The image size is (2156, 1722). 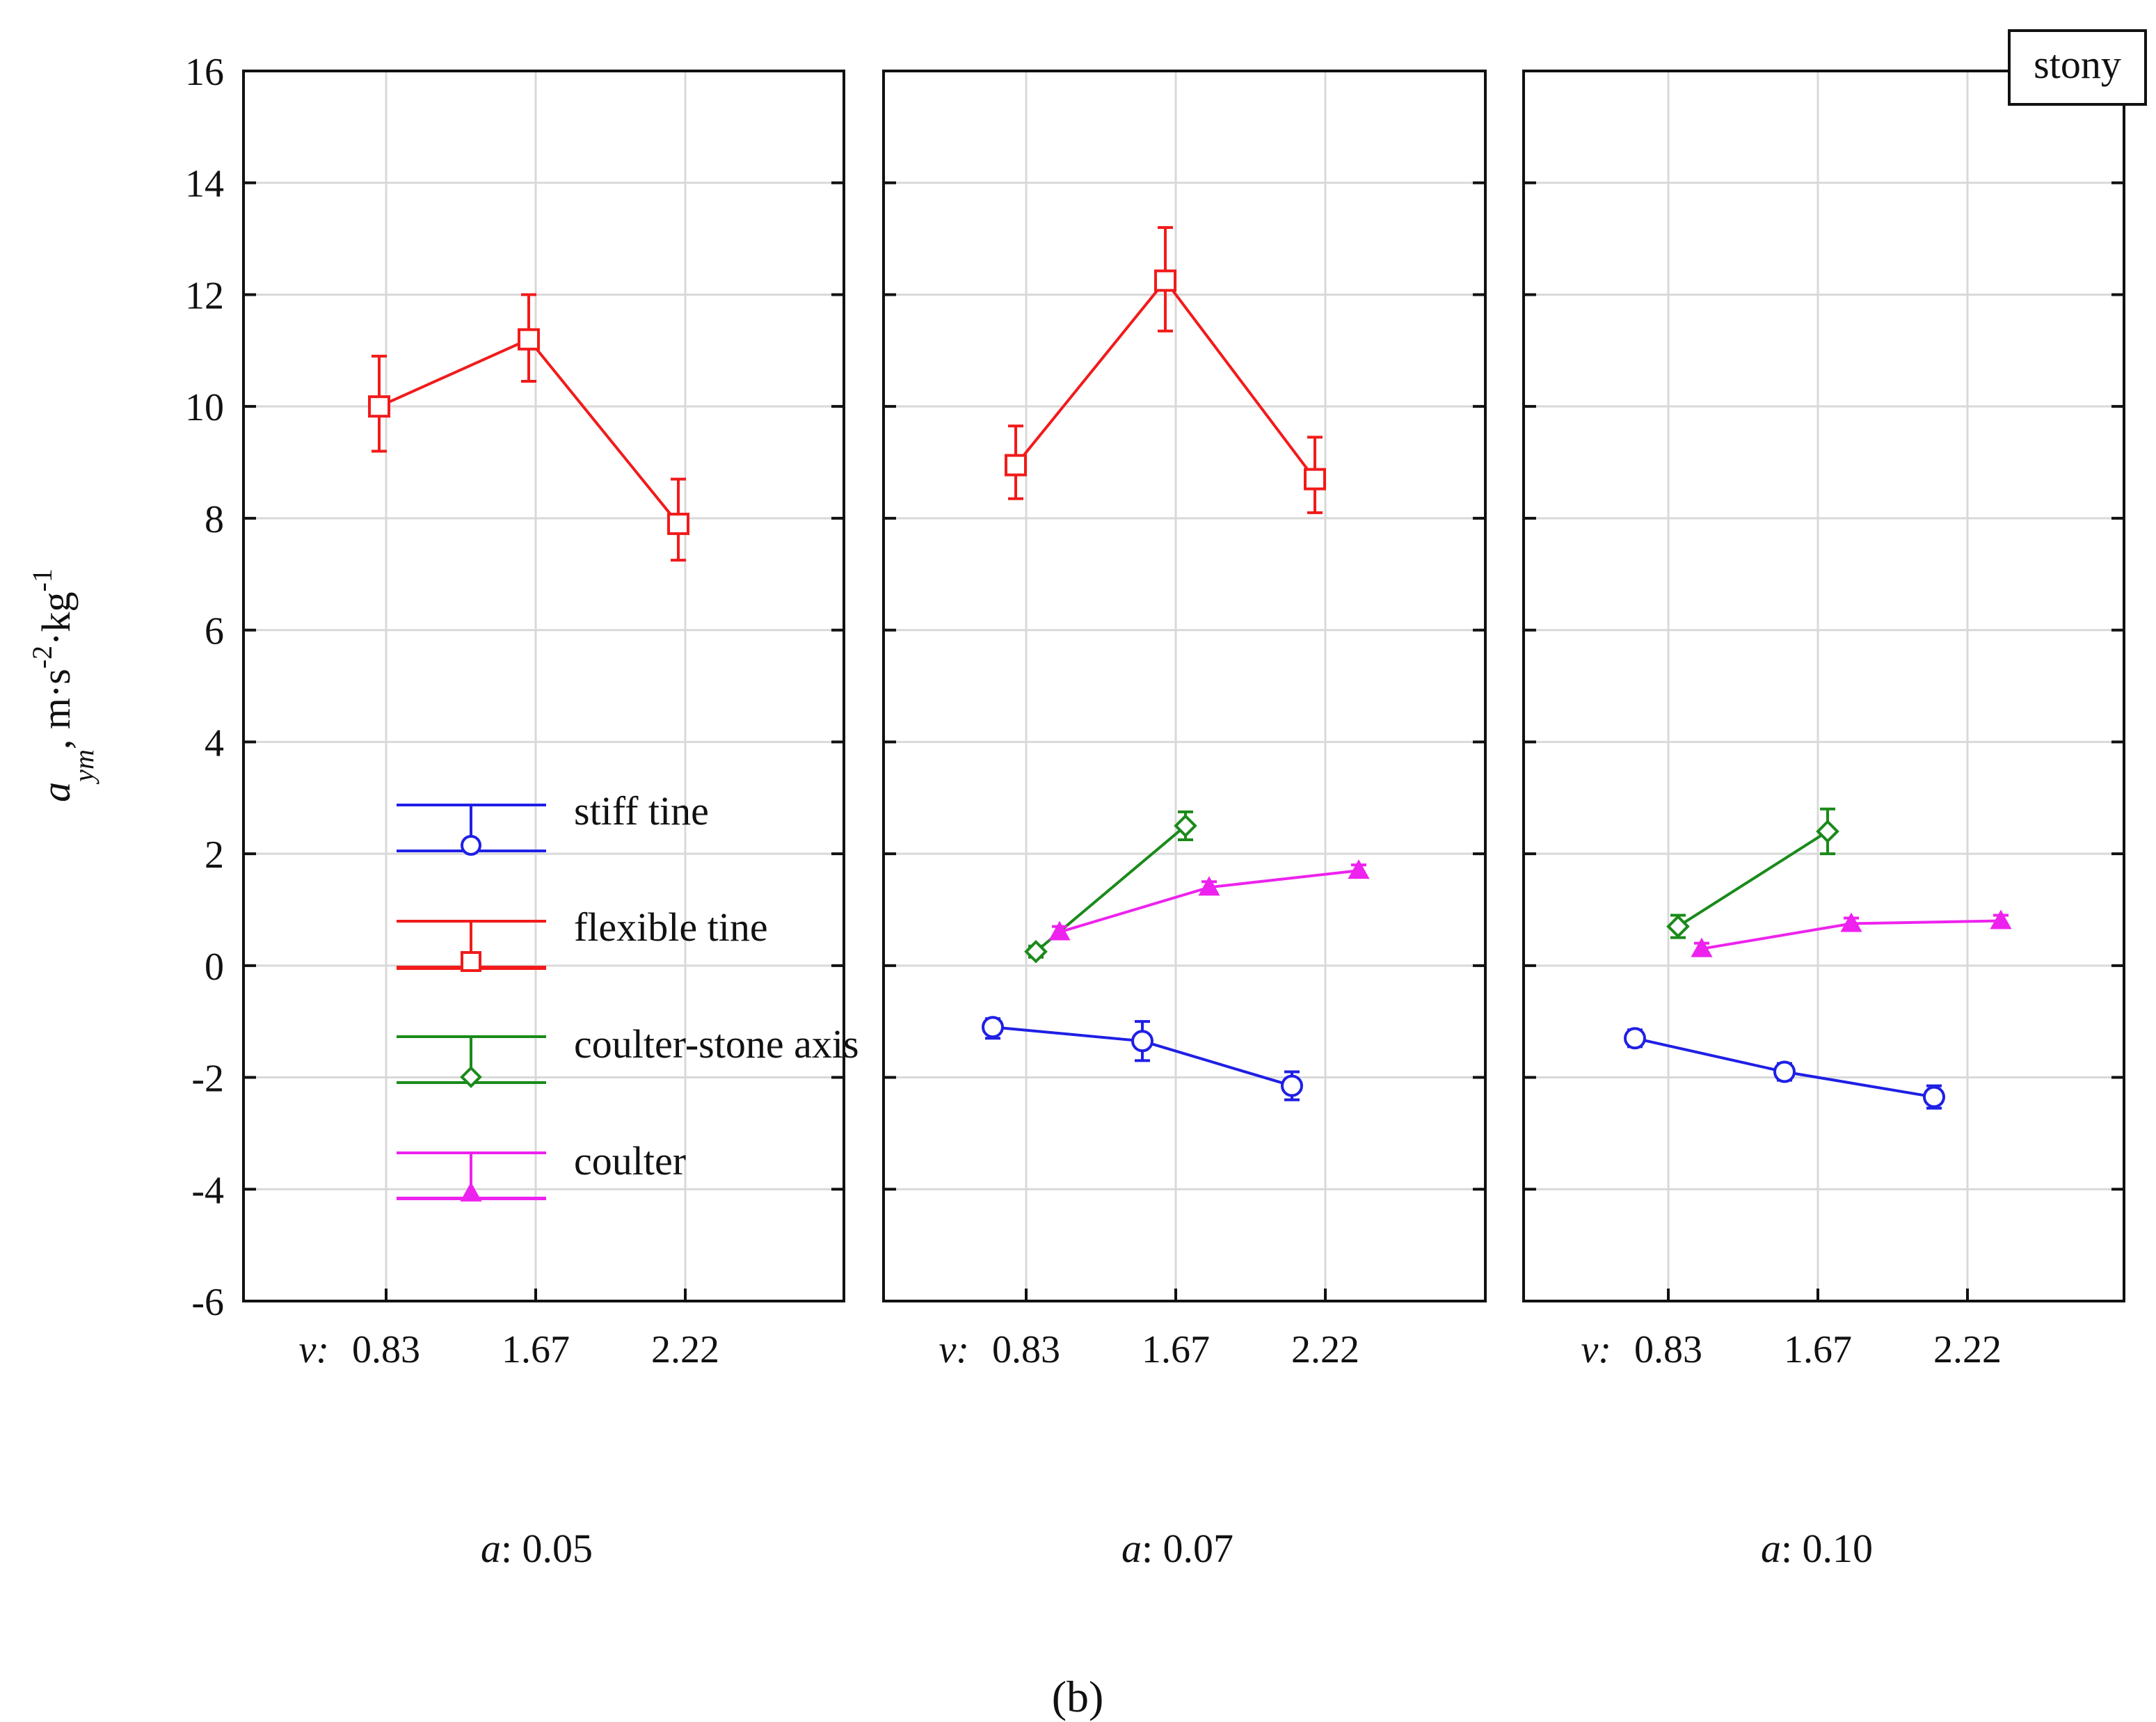 I want to click on legend-label: stiff tine, so click(x=641, y=811).